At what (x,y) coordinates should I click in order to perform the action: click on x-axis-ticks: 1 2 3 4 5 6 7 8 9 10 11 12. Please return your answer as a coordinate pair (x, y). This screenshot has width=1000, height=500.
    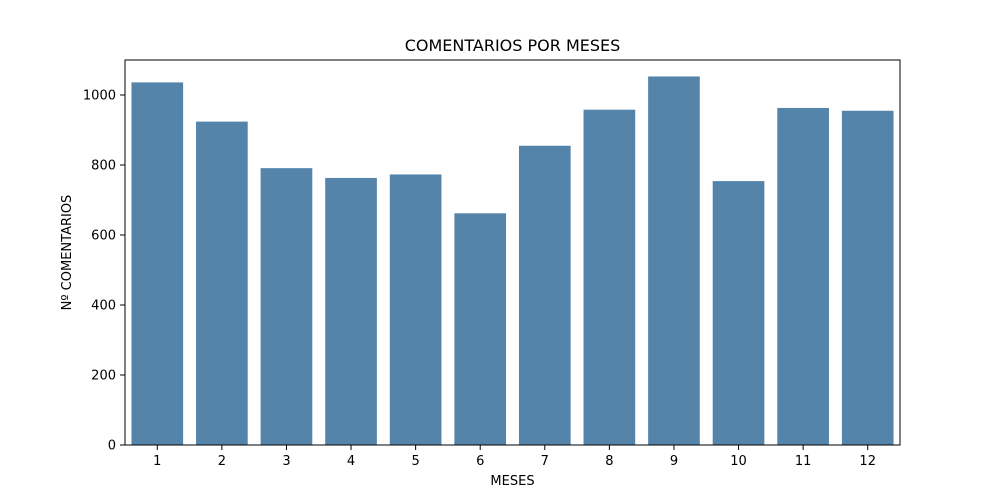
    Looking at the image, I should click on (514, 457).